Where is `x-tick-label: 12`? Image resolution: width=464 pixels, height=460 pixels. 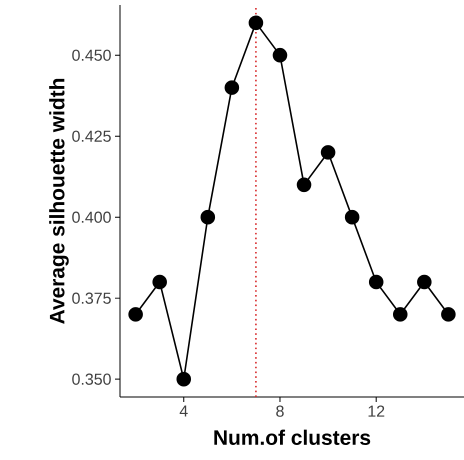 x-tick-label: 12 is located at coordinates (376, 411).